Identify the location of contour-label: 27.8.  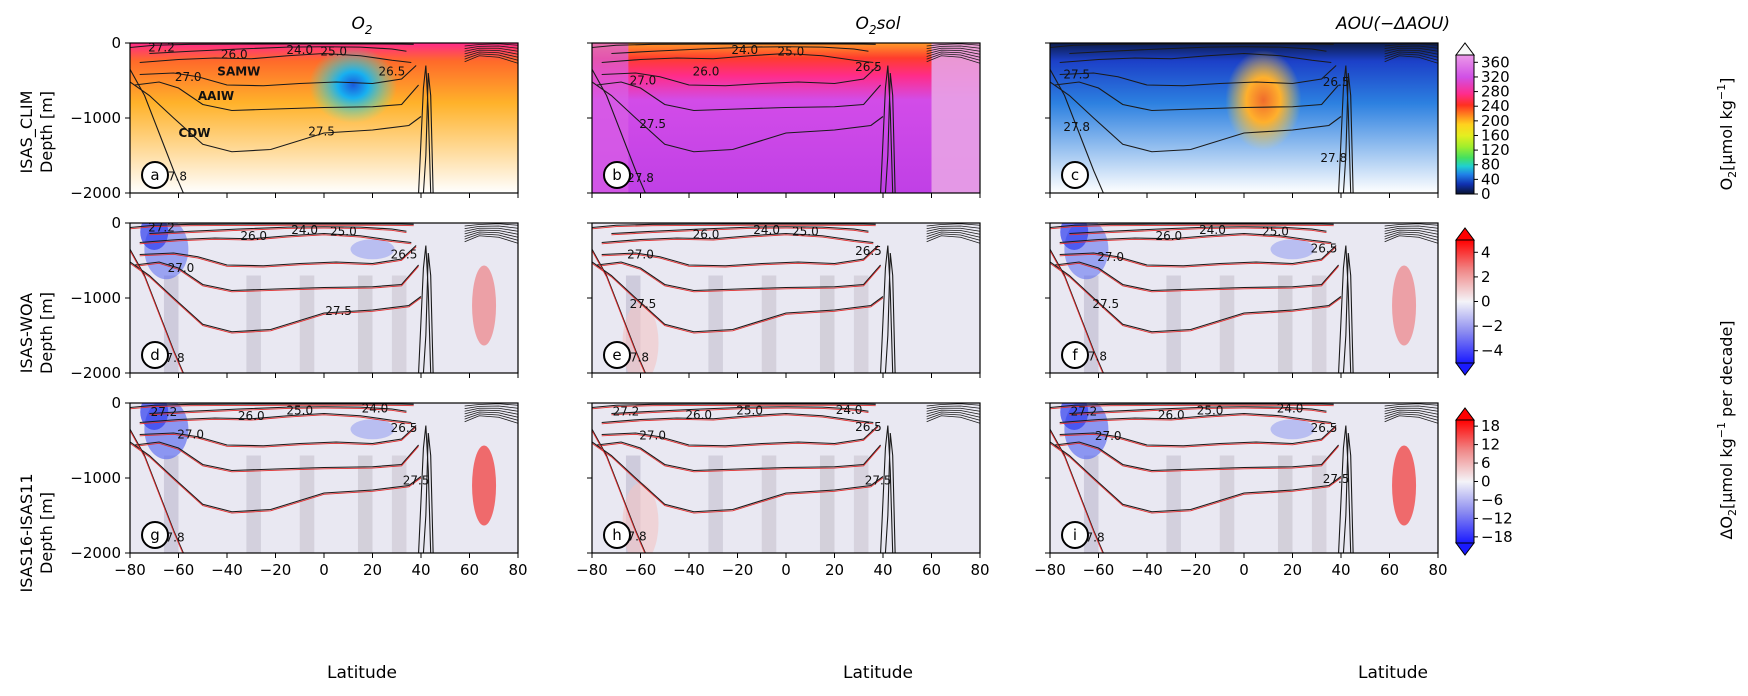
(1076, 127).